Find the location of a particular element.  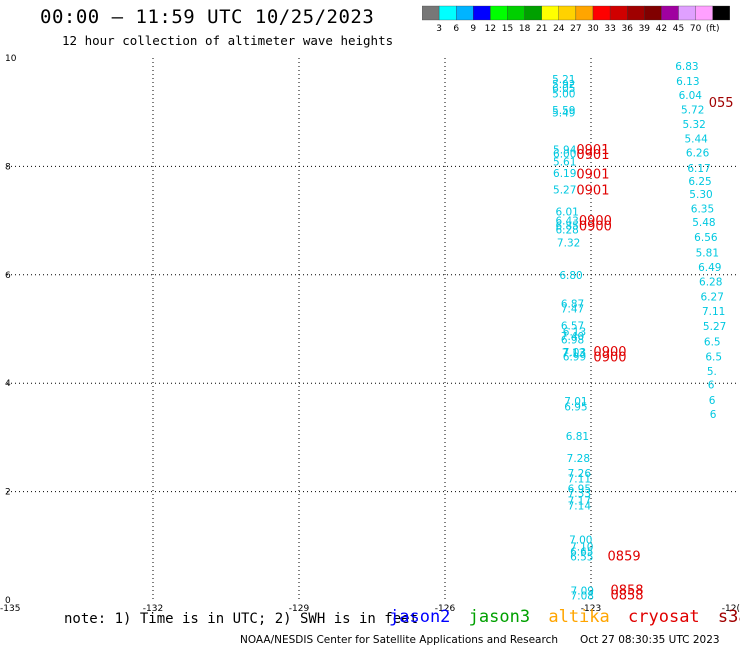

wave-height-label: 6.87 is located at coordinates (572, 304).